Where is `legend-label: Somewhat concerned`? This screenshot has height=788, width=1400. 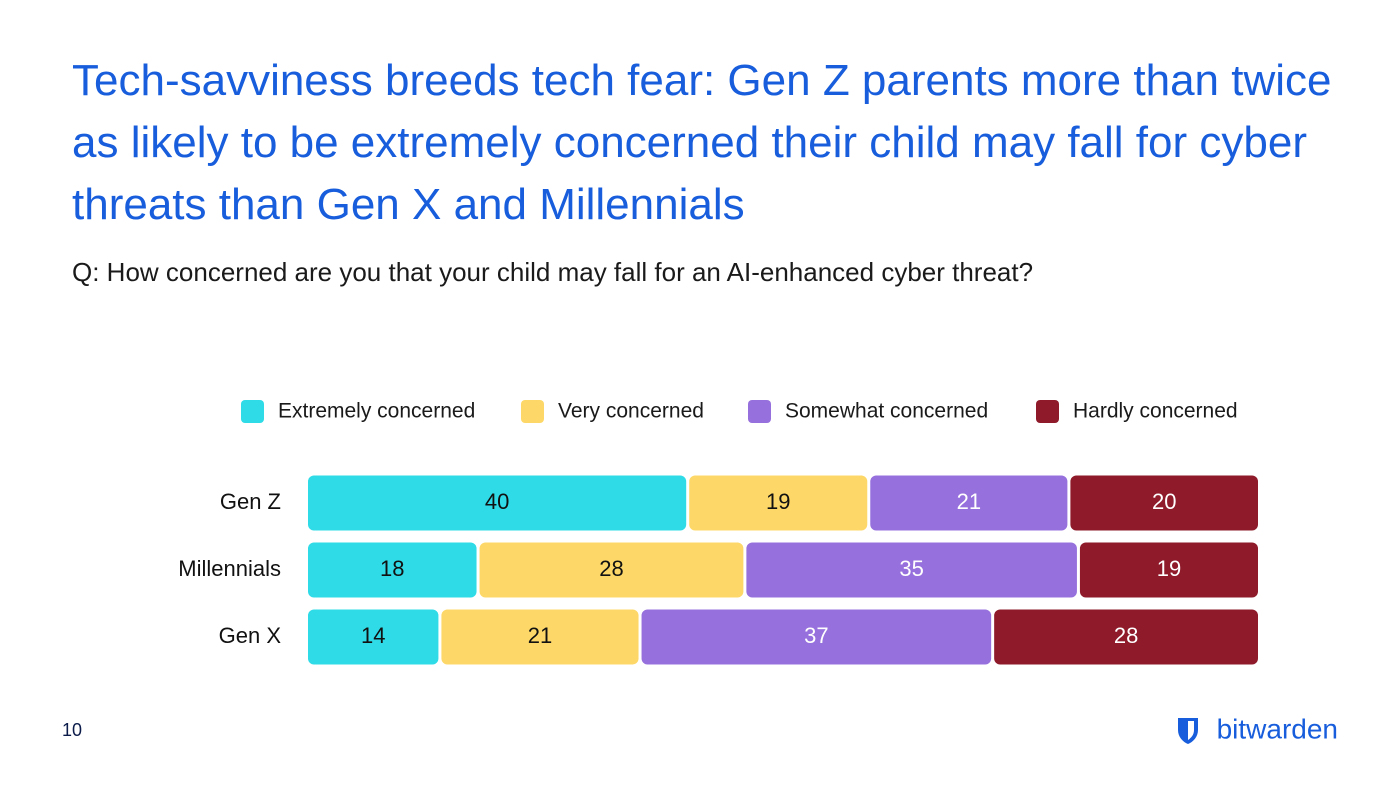 legend-label: Somewhat concerned is located at coordinates (886, 411).